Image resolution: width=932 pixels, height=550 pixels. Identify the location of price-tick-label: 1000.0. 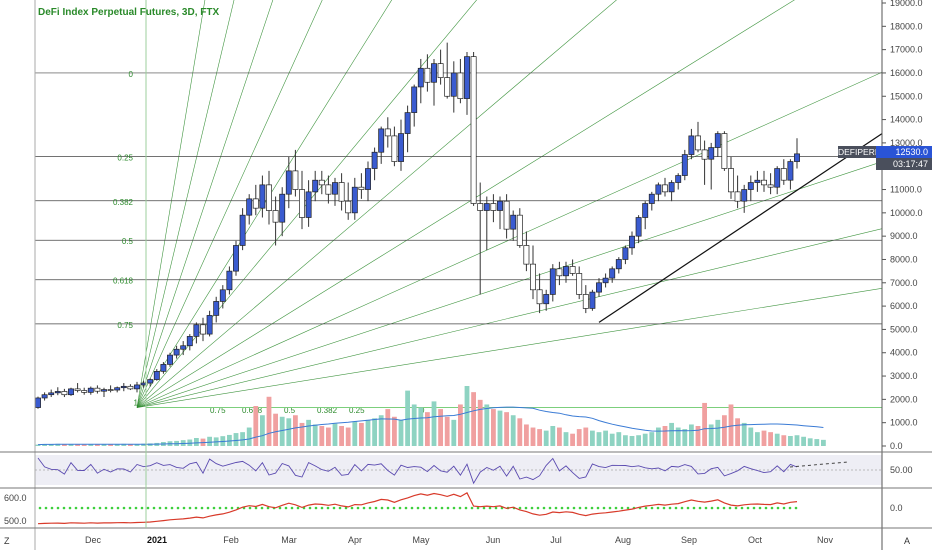
(904, 423).